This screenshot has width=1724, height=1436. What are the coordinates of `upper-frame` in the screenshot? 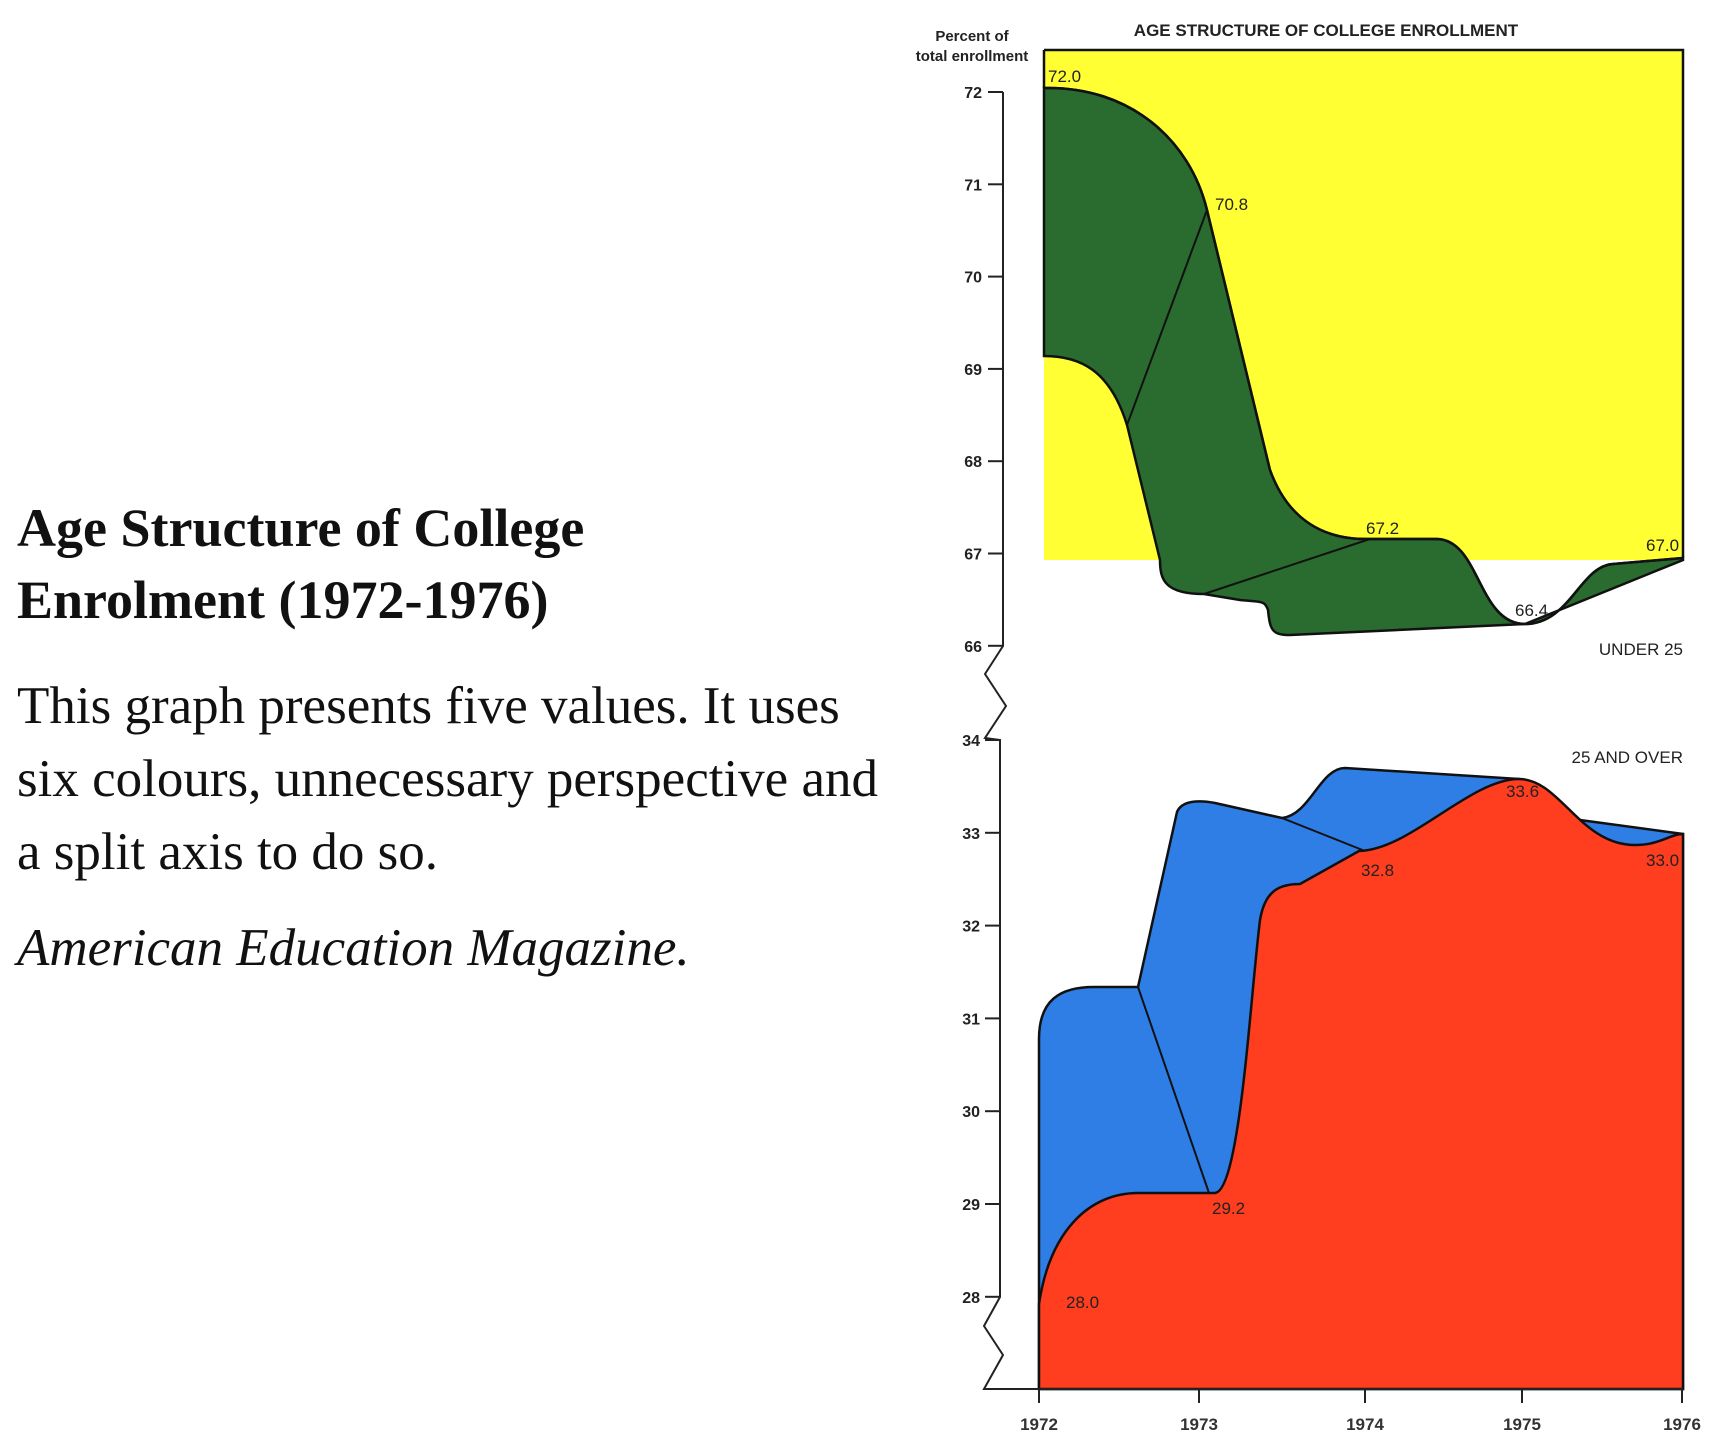 It's located at (1364, 303).